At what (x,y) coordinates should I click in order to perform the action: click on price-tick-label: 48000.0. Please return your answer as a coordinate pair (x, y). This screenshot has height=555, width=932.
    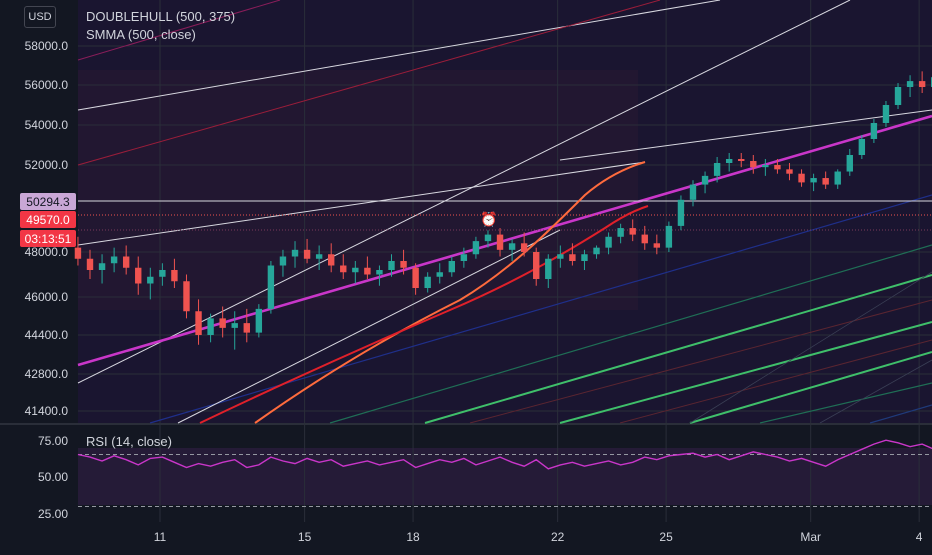
    Looking at the image, I should click on (47, 252).